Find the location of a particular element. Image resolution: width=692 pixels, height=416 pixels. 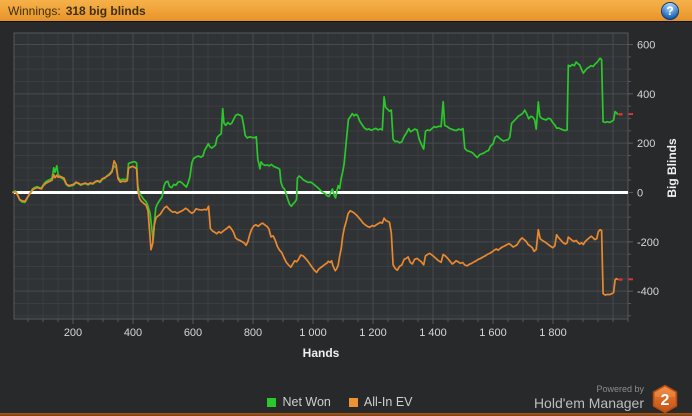

legend-label-all-in-ev: All-In EV is located at coordinates (388, 402).